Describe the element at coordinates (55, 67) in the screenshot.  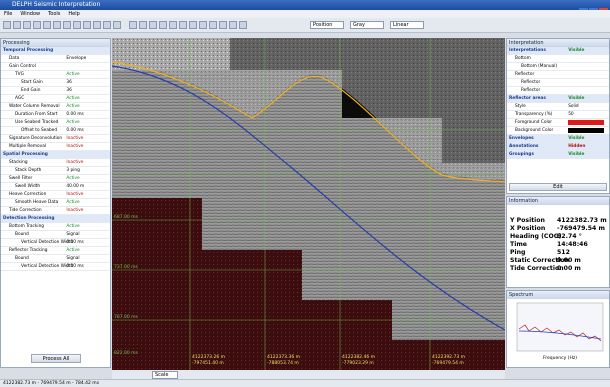
I see `tree-row: Gain Control` at that location.